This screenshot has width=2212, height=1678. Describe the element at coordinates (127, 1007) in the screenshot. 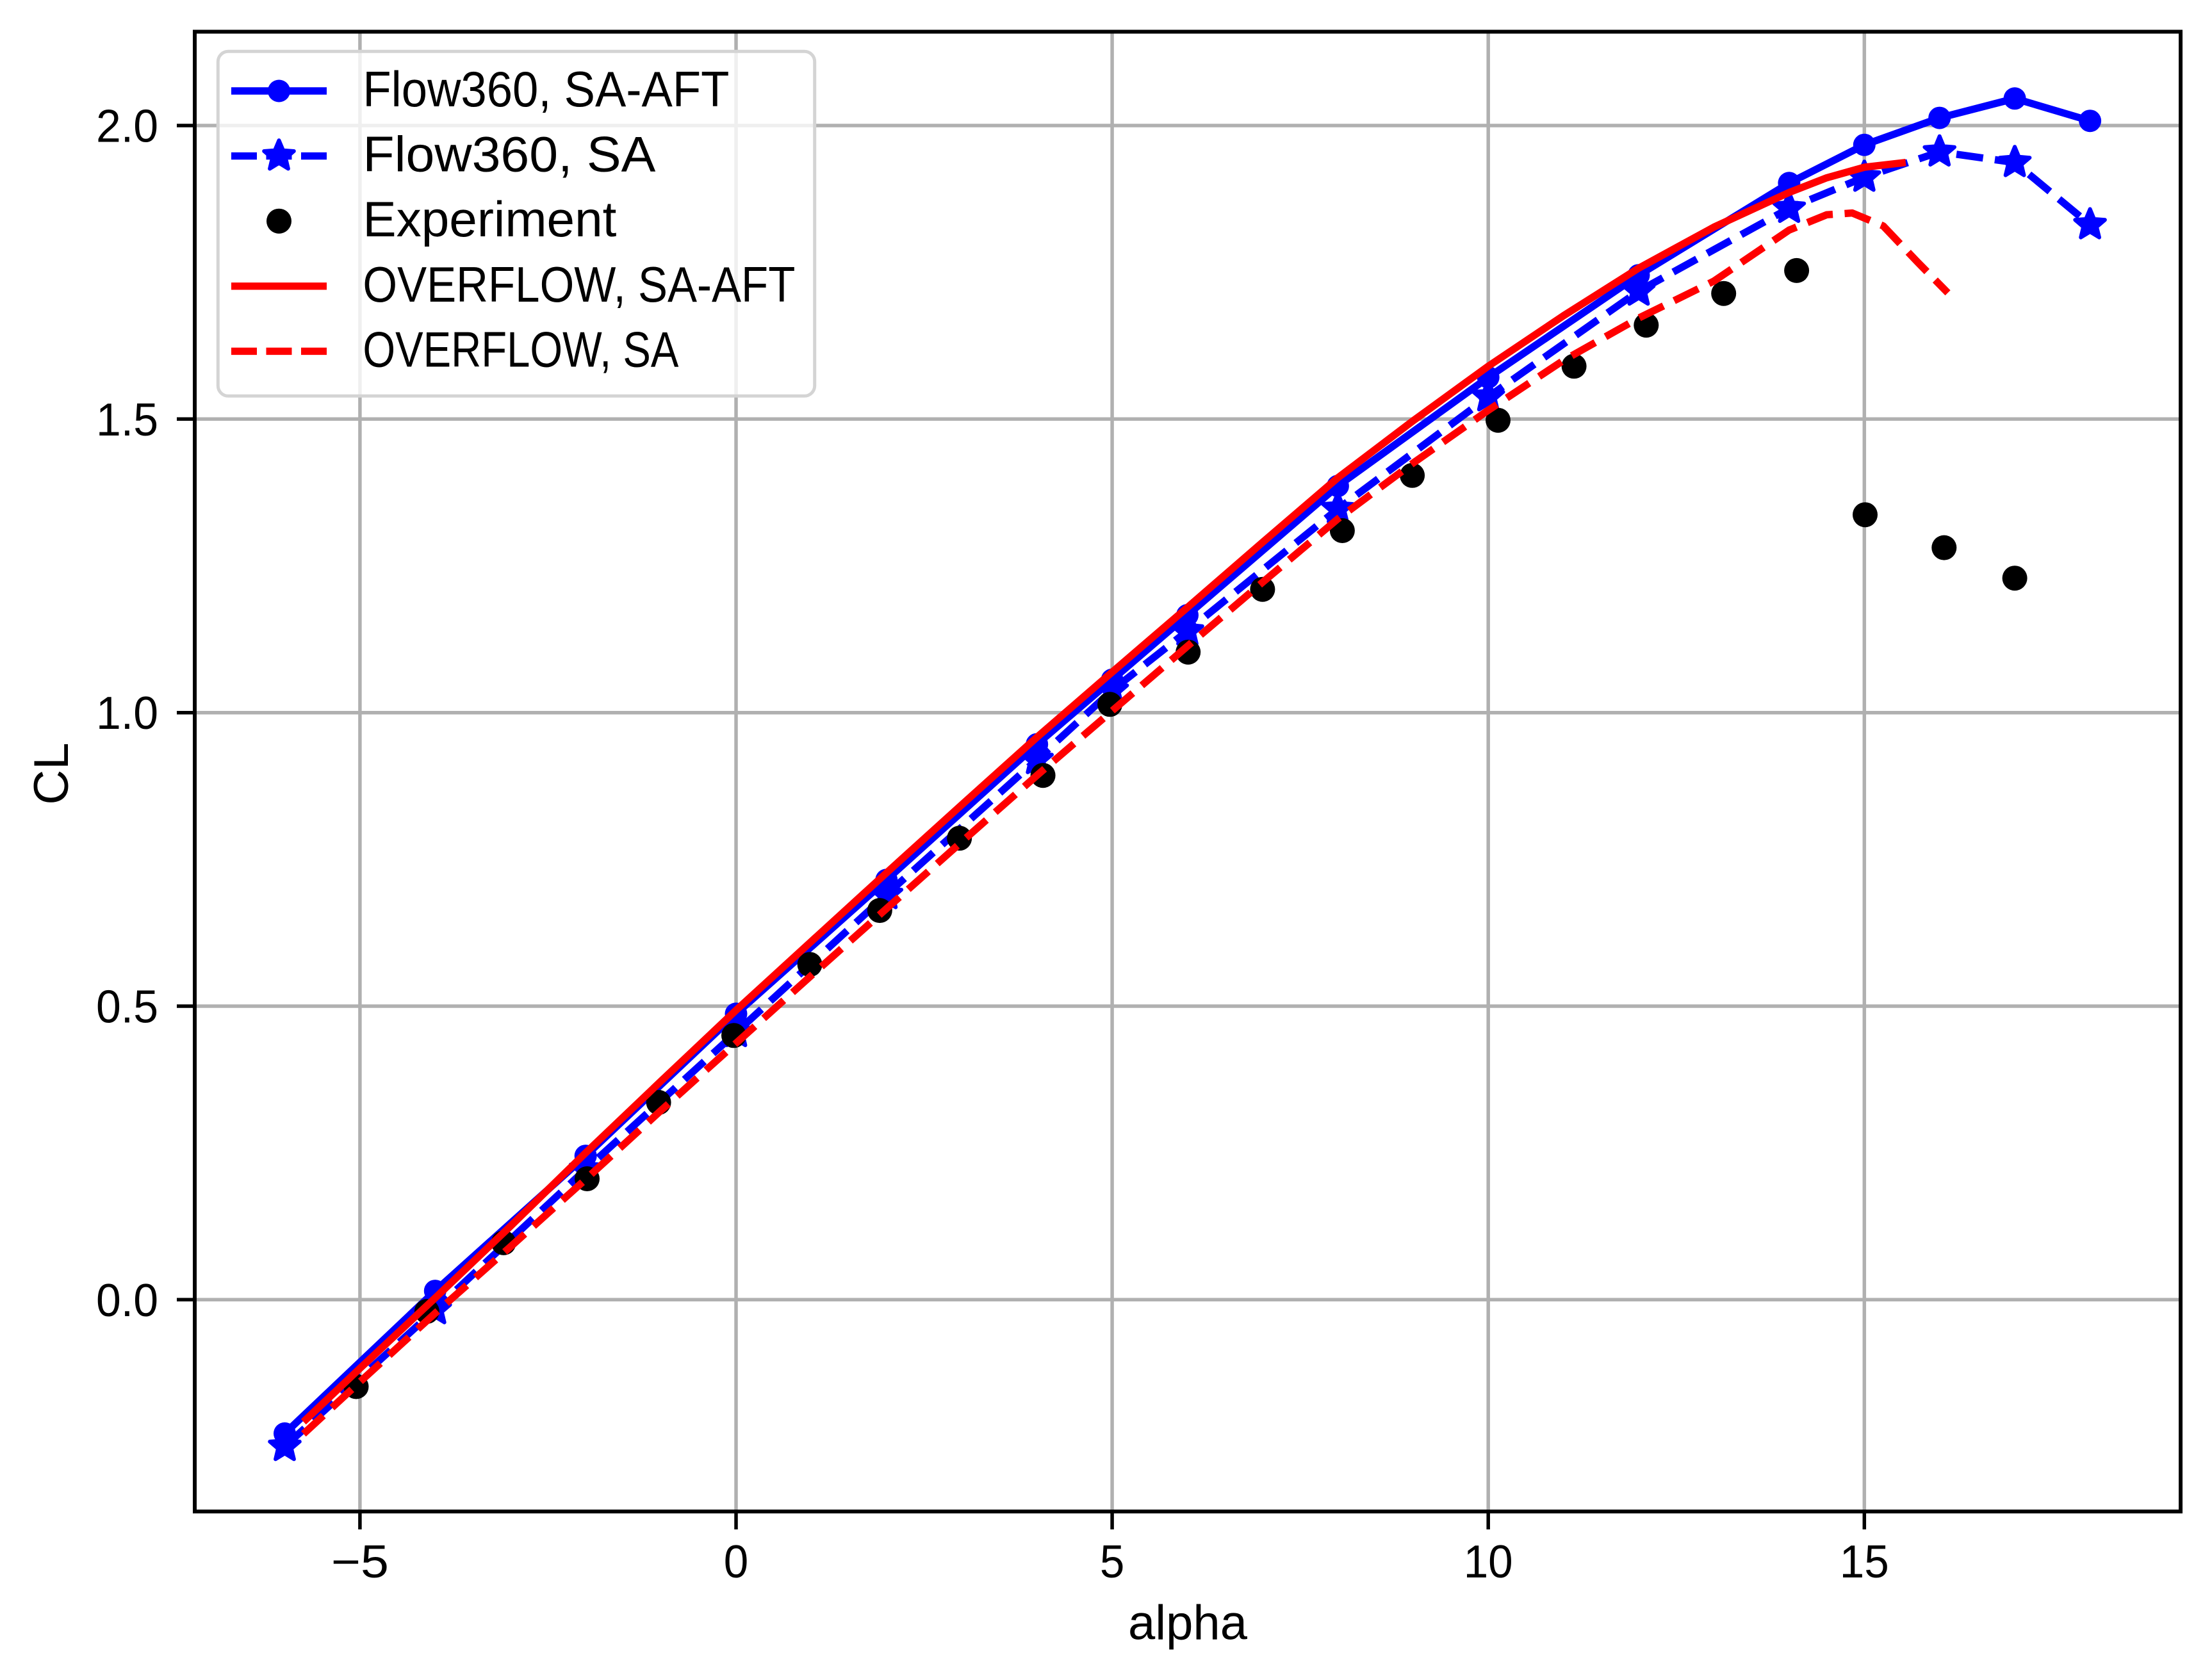

I see `svg-text: 0.5` at that location.